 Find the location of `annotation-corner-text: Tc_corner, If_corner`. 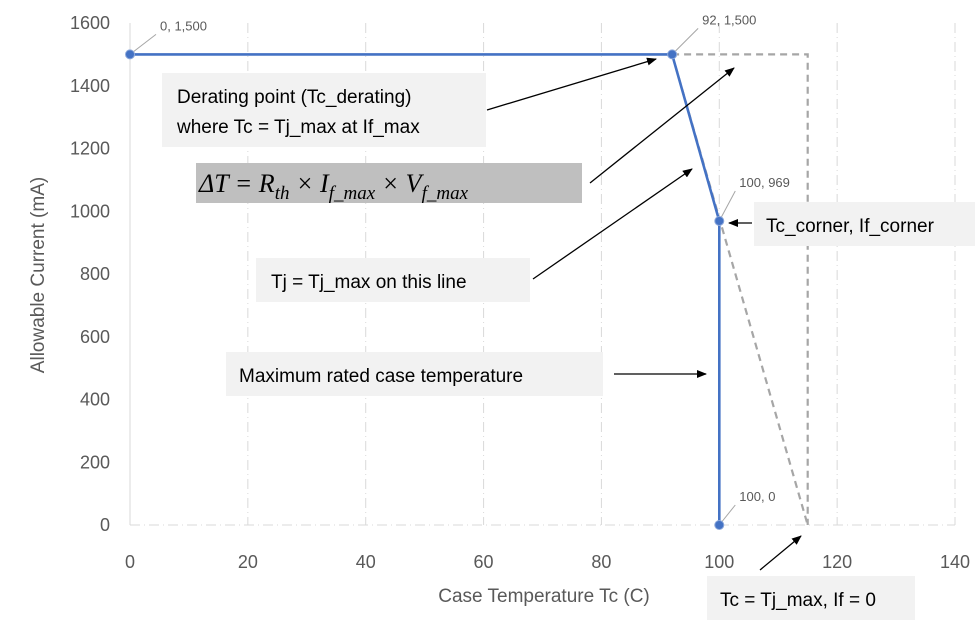

annotation-corner-text: Tc_corner, If_corner is located at coordinates (850, 226).